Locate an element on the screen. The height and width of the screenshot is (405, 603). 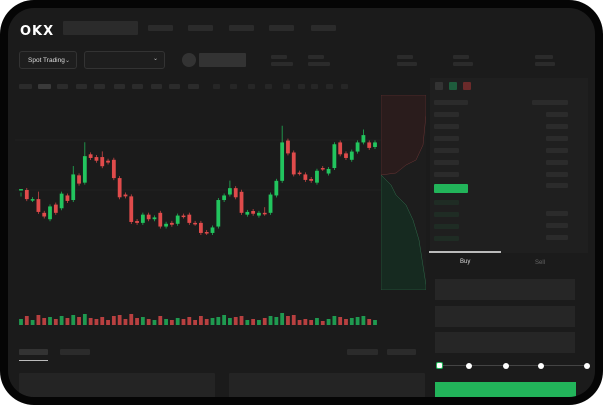
amount-input is located at coordinates (505, 316).